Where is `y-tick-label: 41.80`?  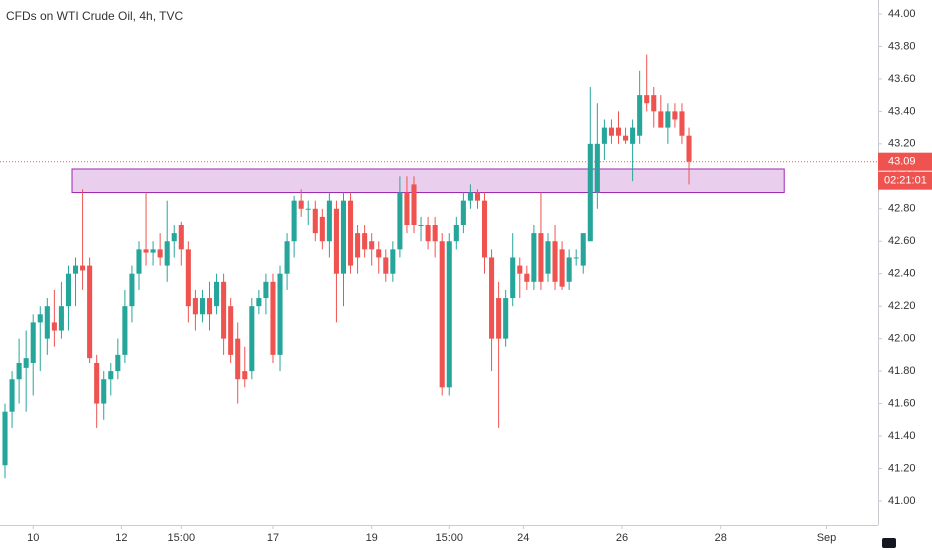
y-tick-label: 41.80 is located at coordinates (902, 371).